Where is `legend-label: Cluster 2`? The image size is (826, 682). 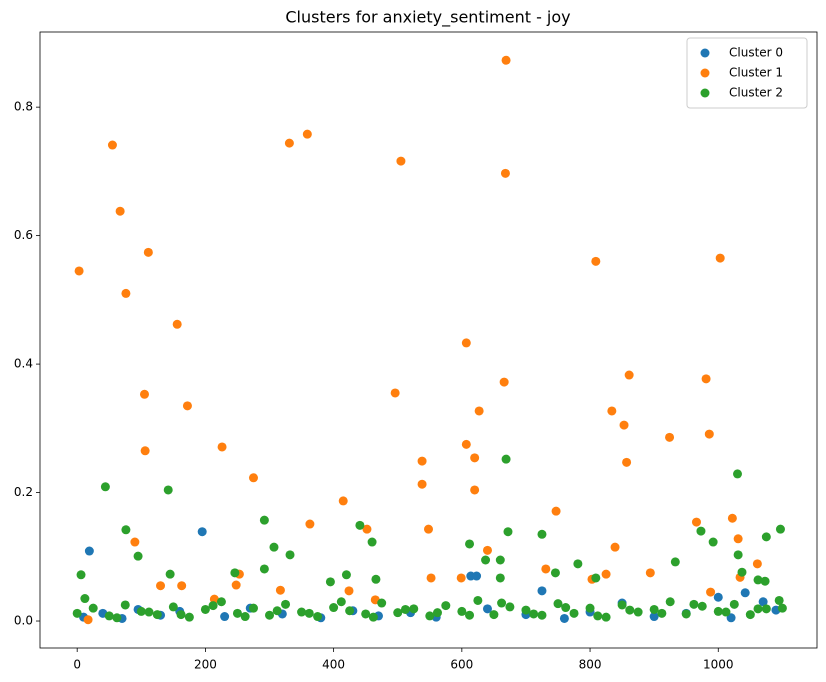
legend-label: Cluster 2 is located at coordinates (756, 93).